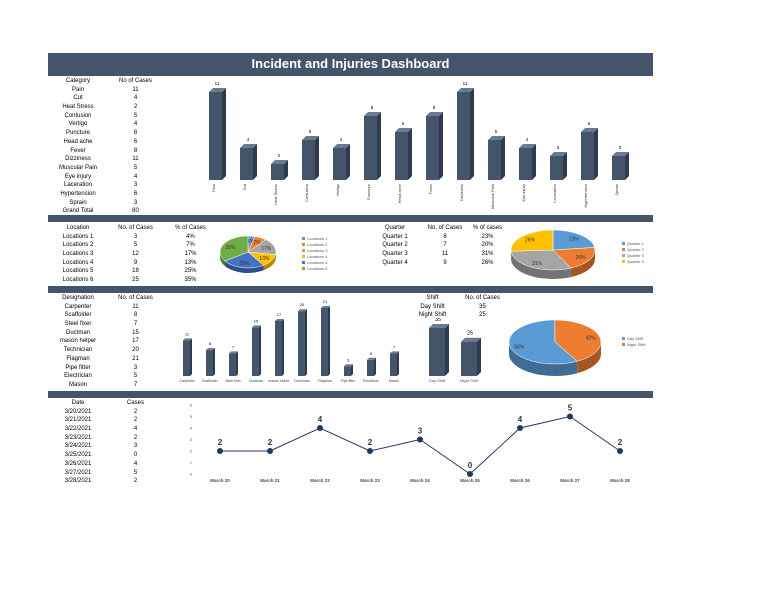 This screenshot has width=768, height=594. What do you see at coordinates (325, 301) in the screenshot?
I see `data-label: 21` at bounding box center [325, 301].